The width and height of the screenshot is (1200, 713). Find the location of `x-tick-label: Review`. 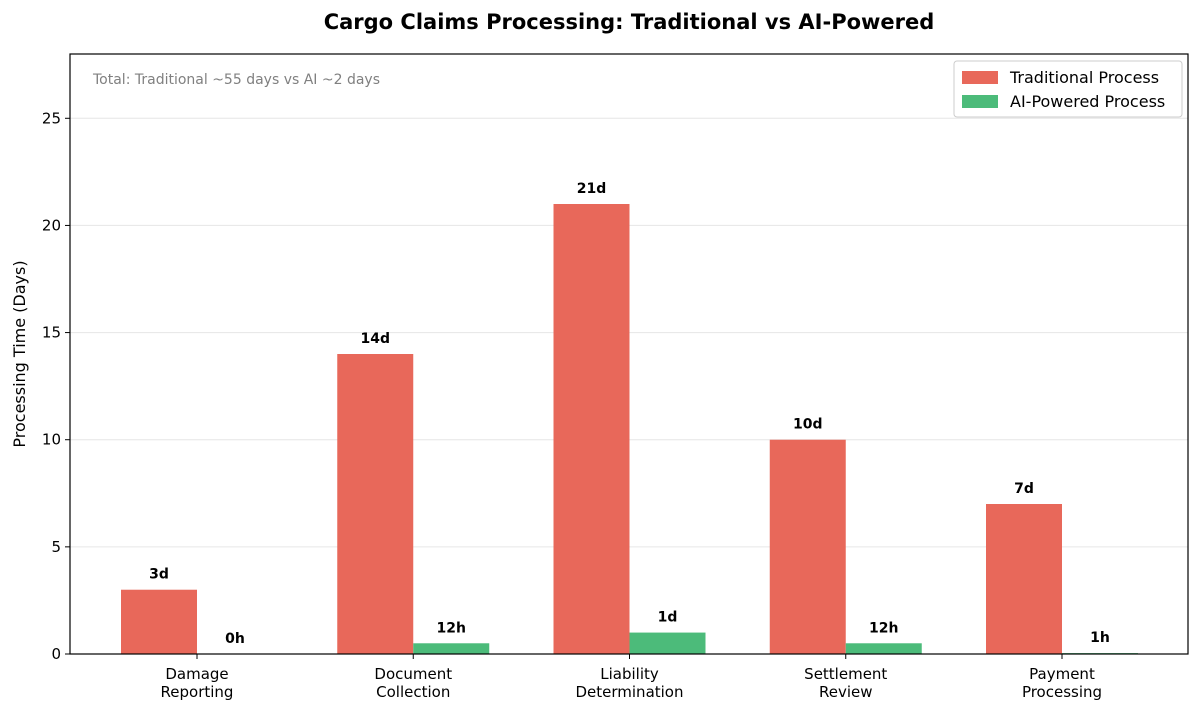

x-tick-label: Review is located at coordinates (846, 692).